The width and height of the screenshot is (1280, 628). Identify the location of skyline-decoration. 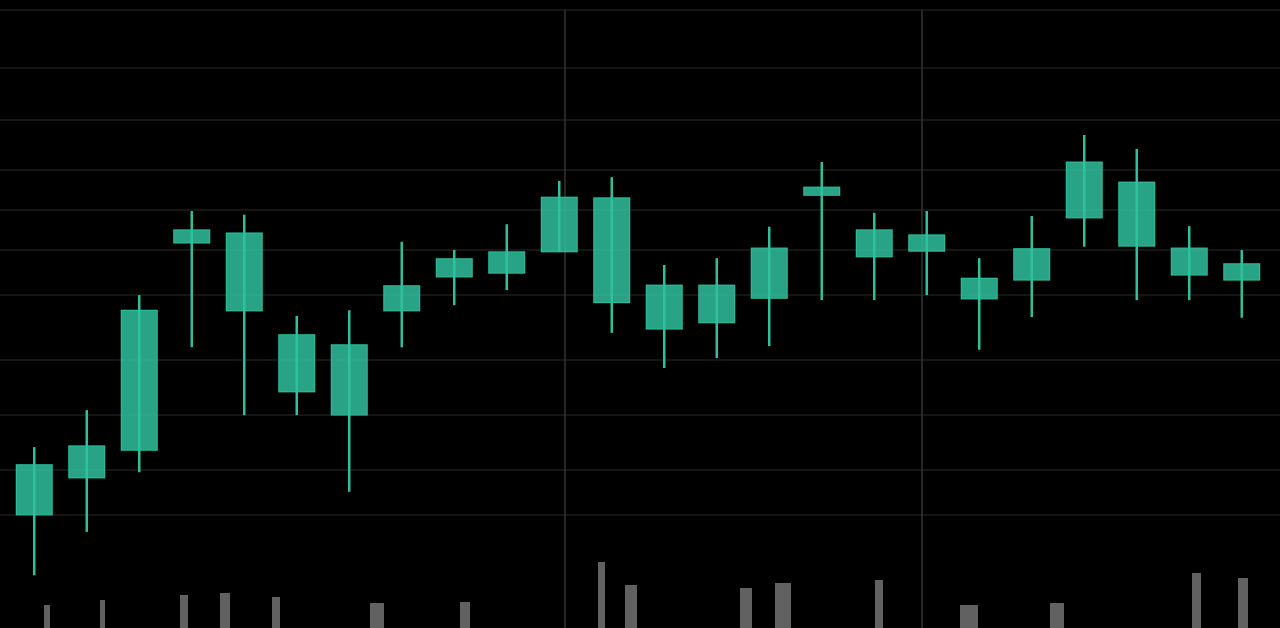
(646, 595).